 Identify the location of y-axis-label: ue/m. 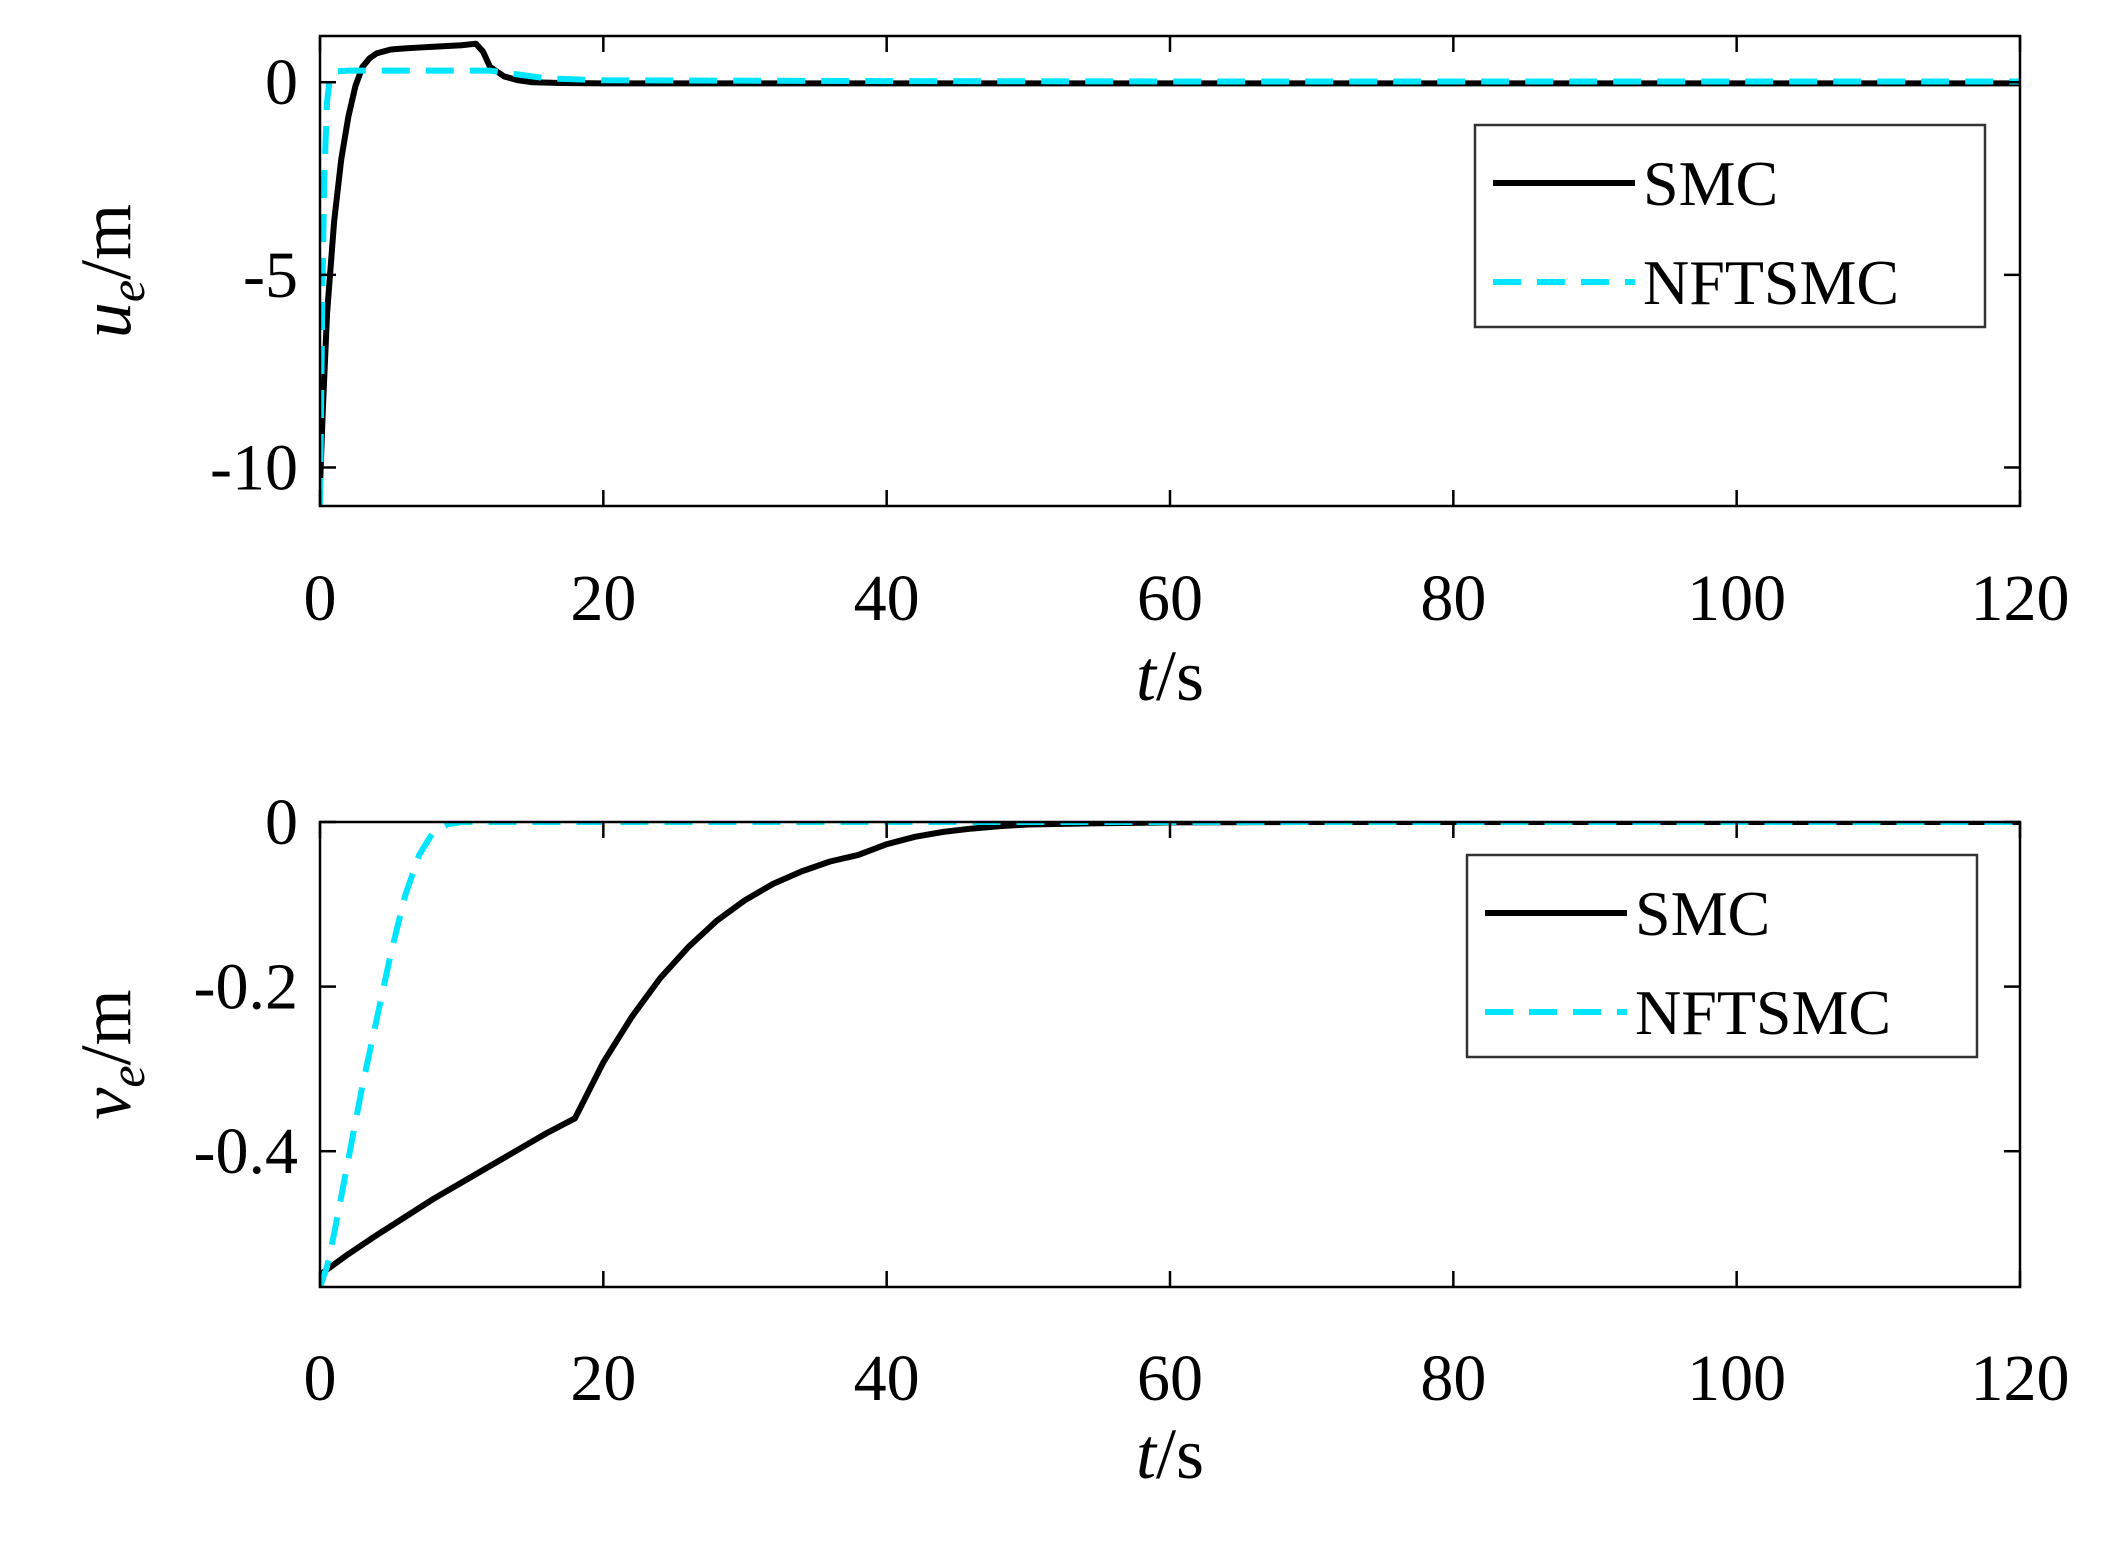
(110, 271).